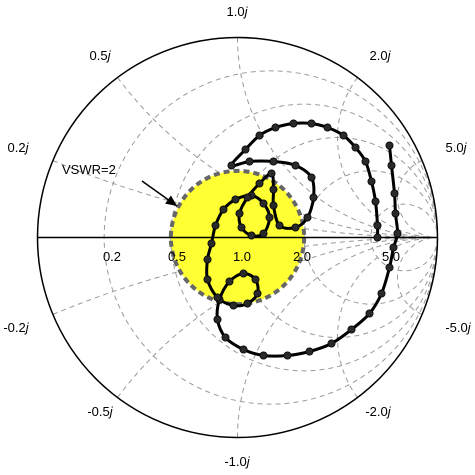 This screenshot has height=475, width=475. Describe the element at coordinates (16, 327) in the screenshot. I see `reactance-tick-label: -0.2j` at that location.